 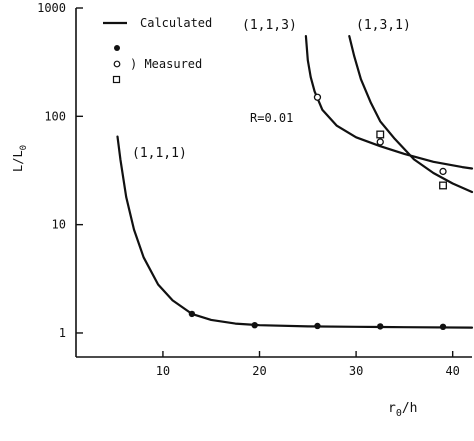 What do you see at coordinates (176, 23) in the screenshot?
I see `legend-calculated-label: Calculated` at bounding box center [176, 23].